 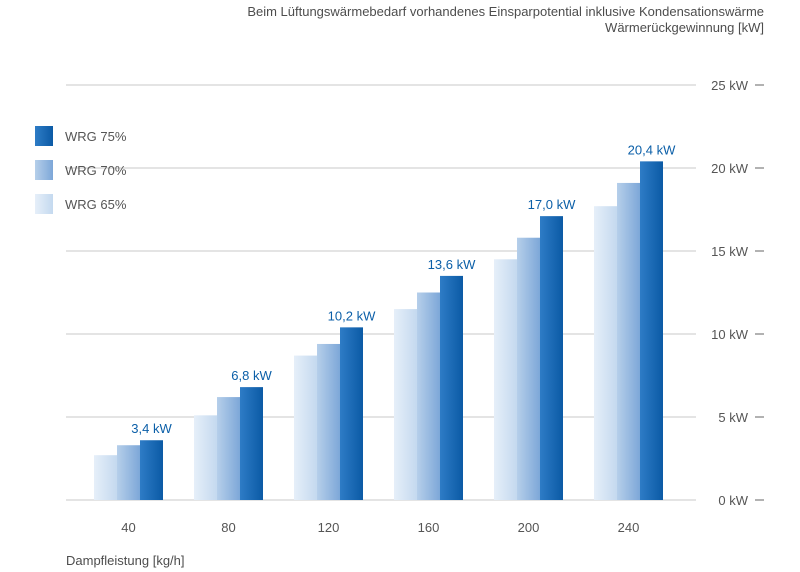 What do you see at coordinates (452, 264) in the screenshot?
I see `data-label: 13,6 kW` at bounding box center [452, 264].